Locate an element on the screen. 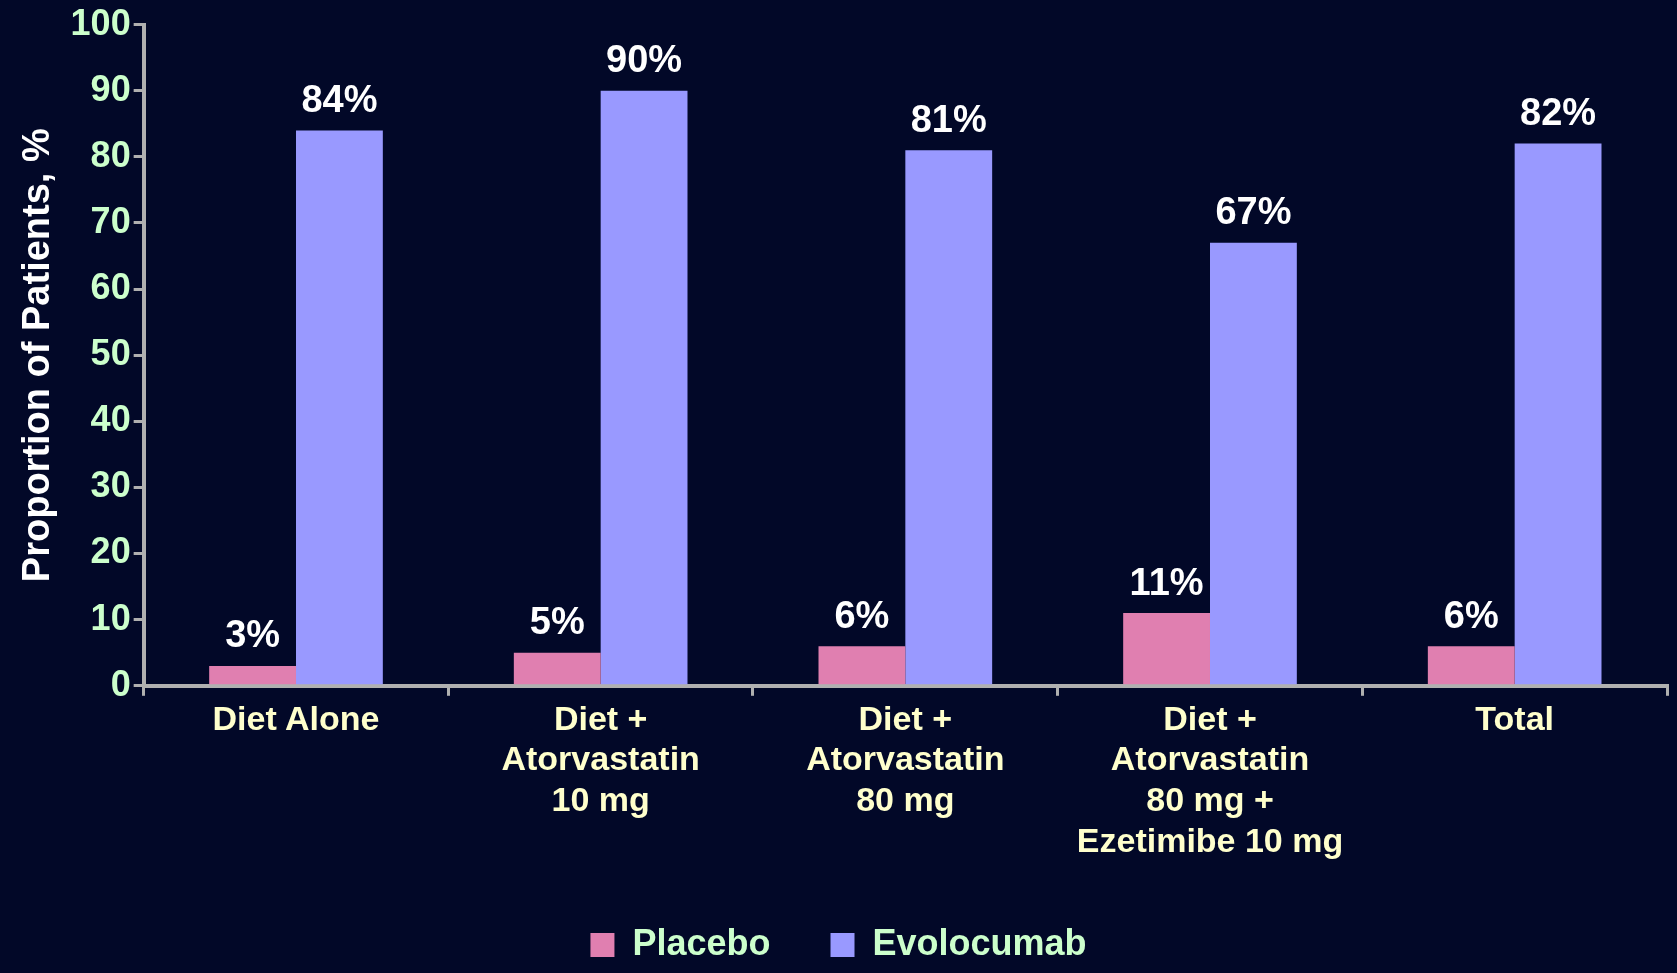 Image resolution: width=1677 pixels, height=973 pixels. data-label: 90% is located at coordinates (644, 59).